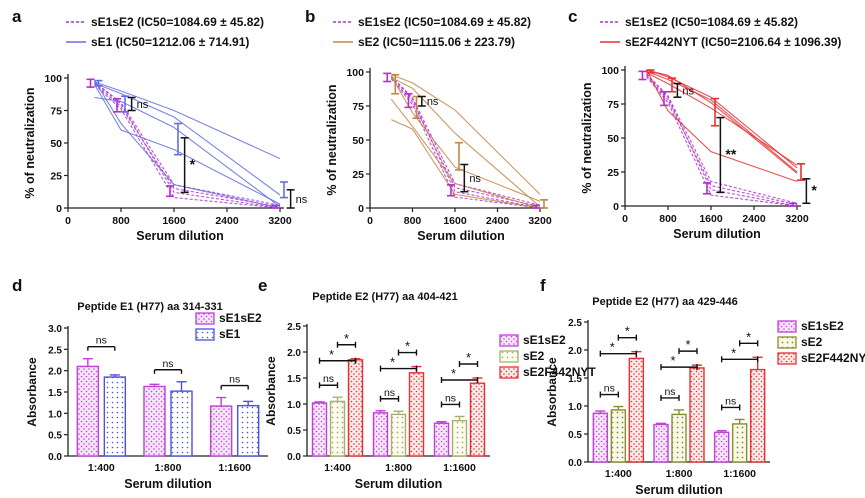  I want to click on legend-label: sE1sE2 (IC50=1084.69 ± 45.82), so click(444, 22).